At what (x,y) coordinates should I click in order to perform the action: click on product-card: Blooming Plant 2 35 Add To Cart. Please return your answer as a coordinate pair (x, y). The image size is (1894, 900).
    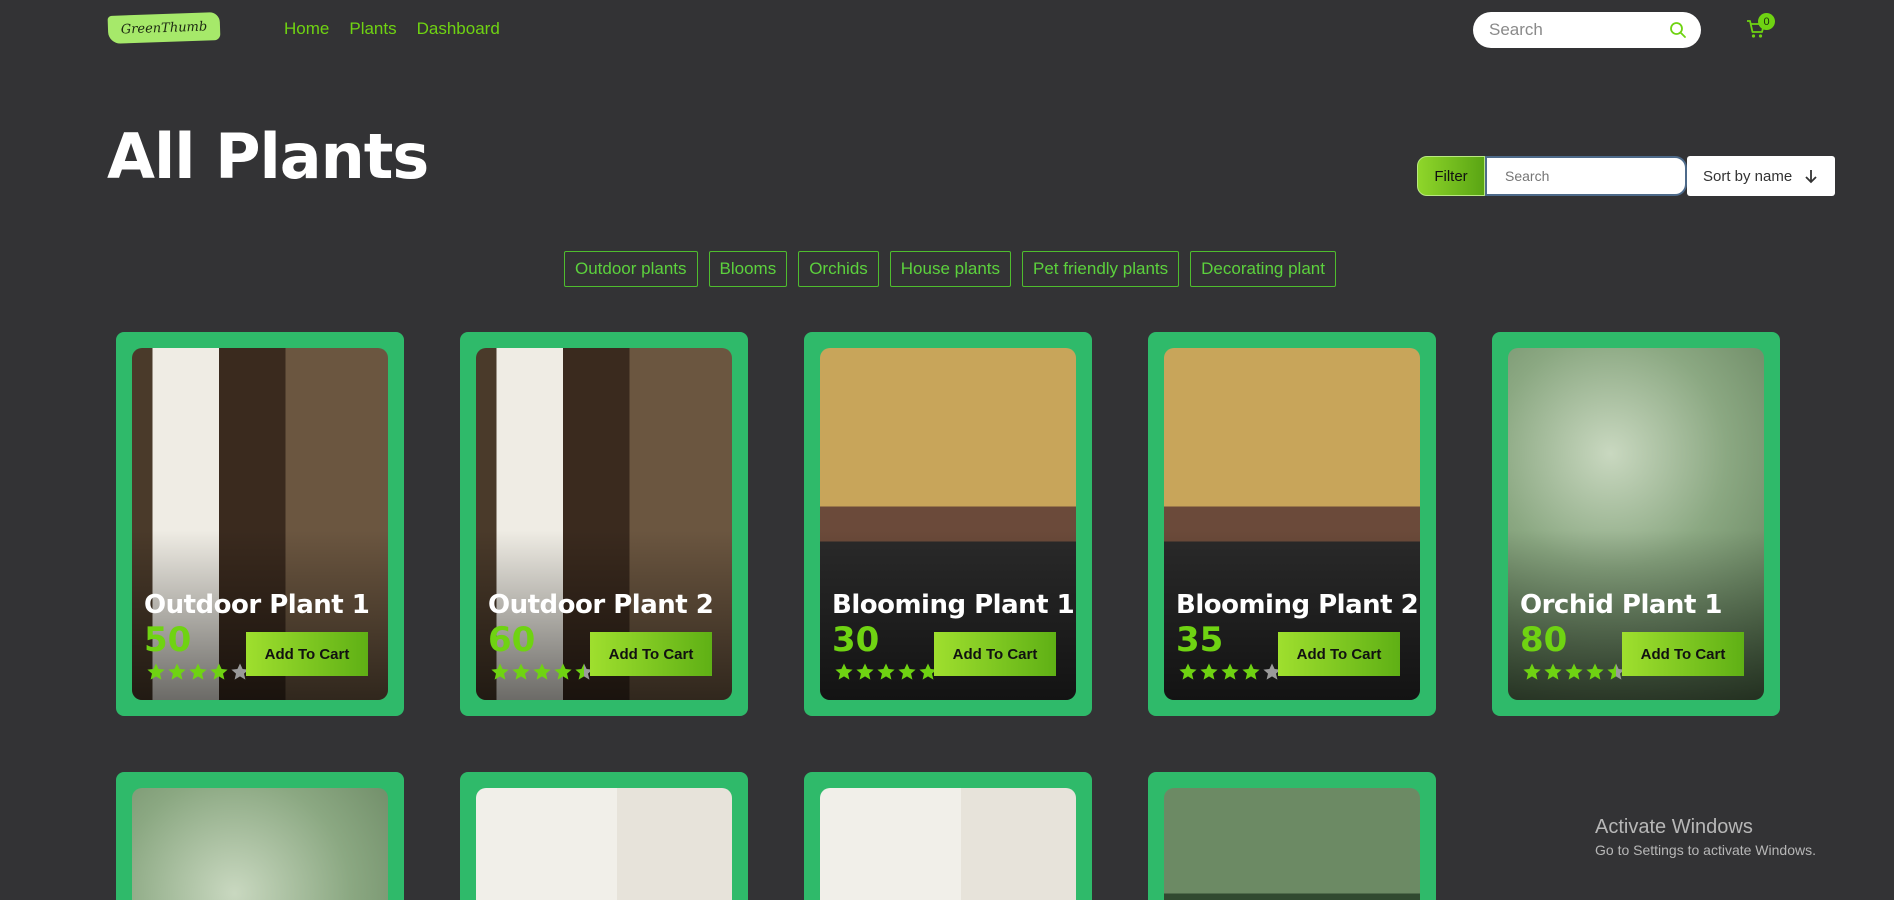
    Looking at the image, I should click on (1292, 524).